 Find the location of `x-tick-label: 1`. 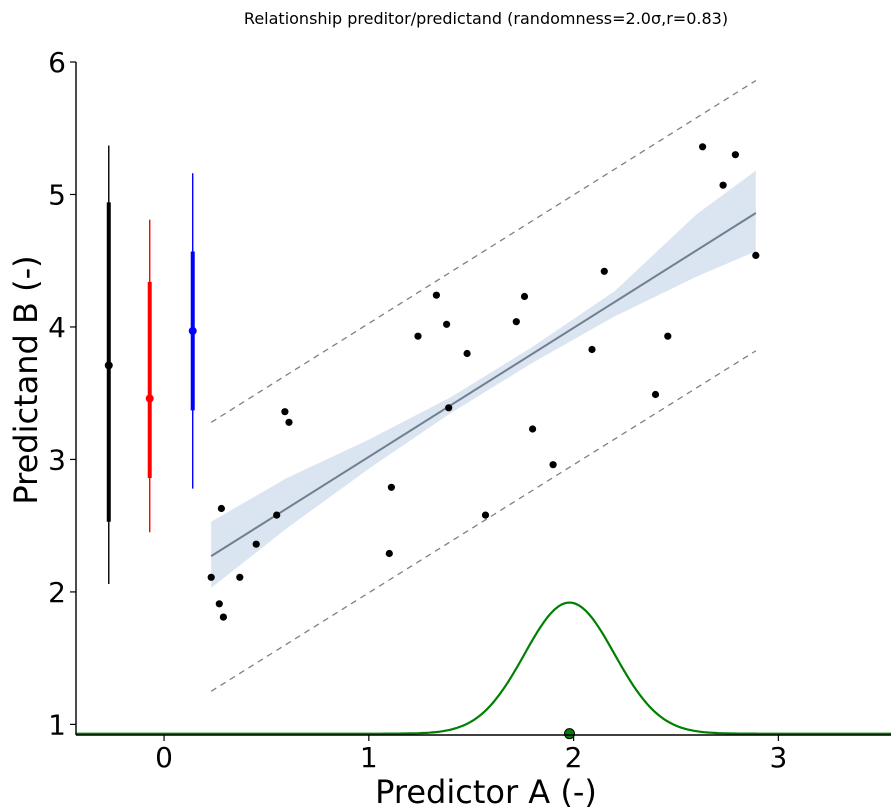

x-tick-label: 1 is located at coordinates (369, 757).